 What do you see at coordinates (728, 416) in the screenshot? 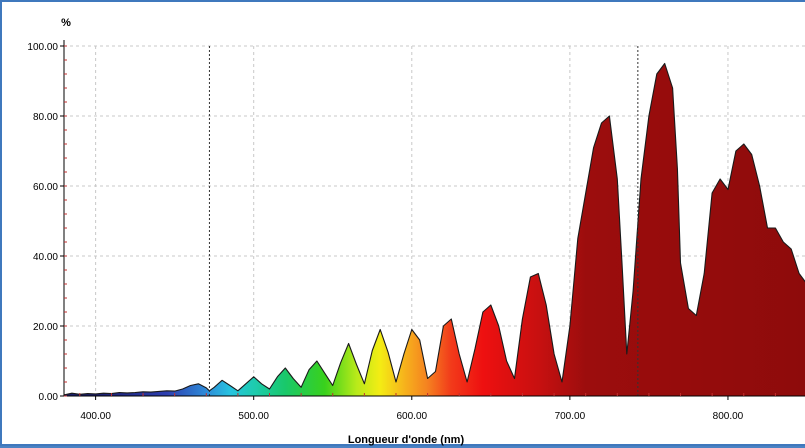
I see `x-tick-label: 800.00` at bounding box center [728, 416].